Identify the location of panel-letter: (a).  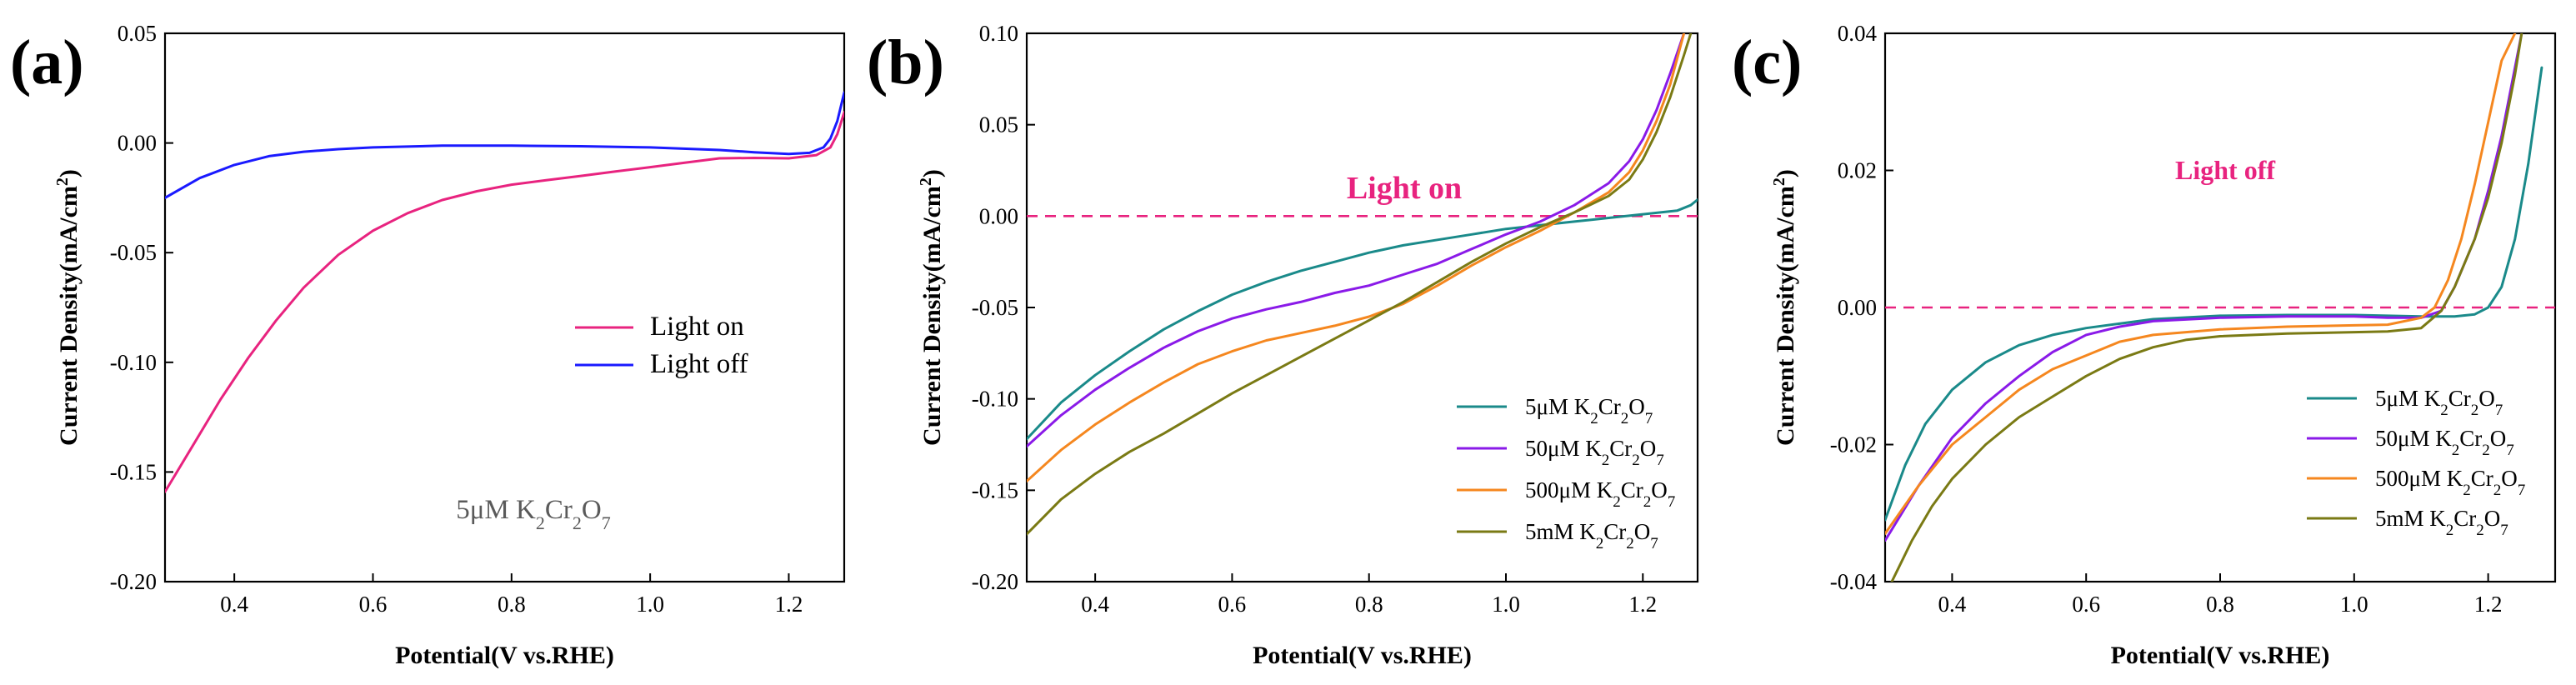
(47, 63).